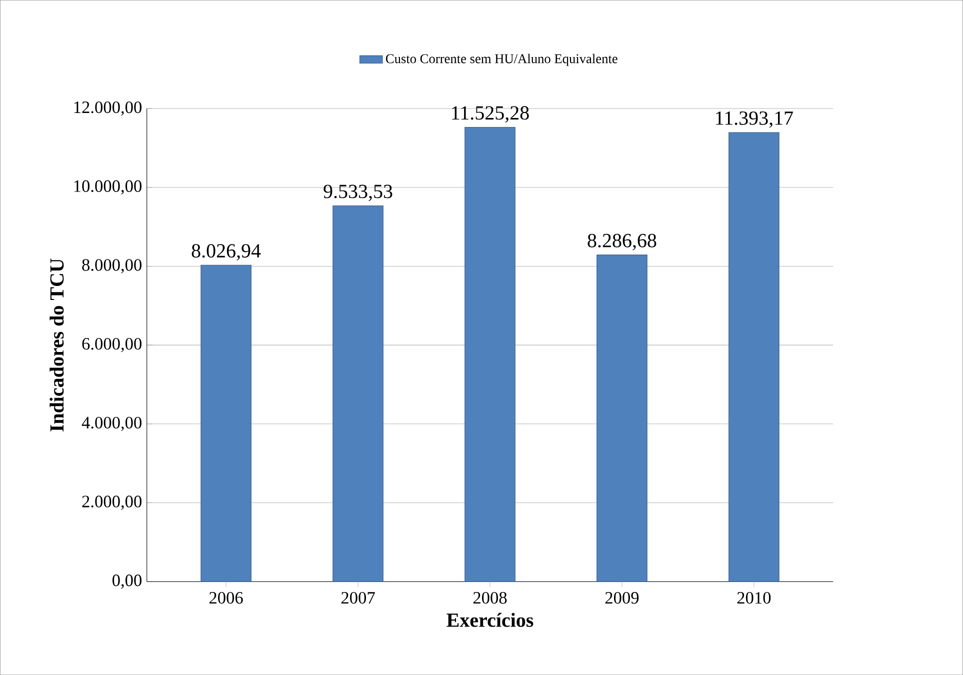 The width and height of the screenshot is (963, 675). I want to click on data-label: 9.533,53, so click(358, 192).